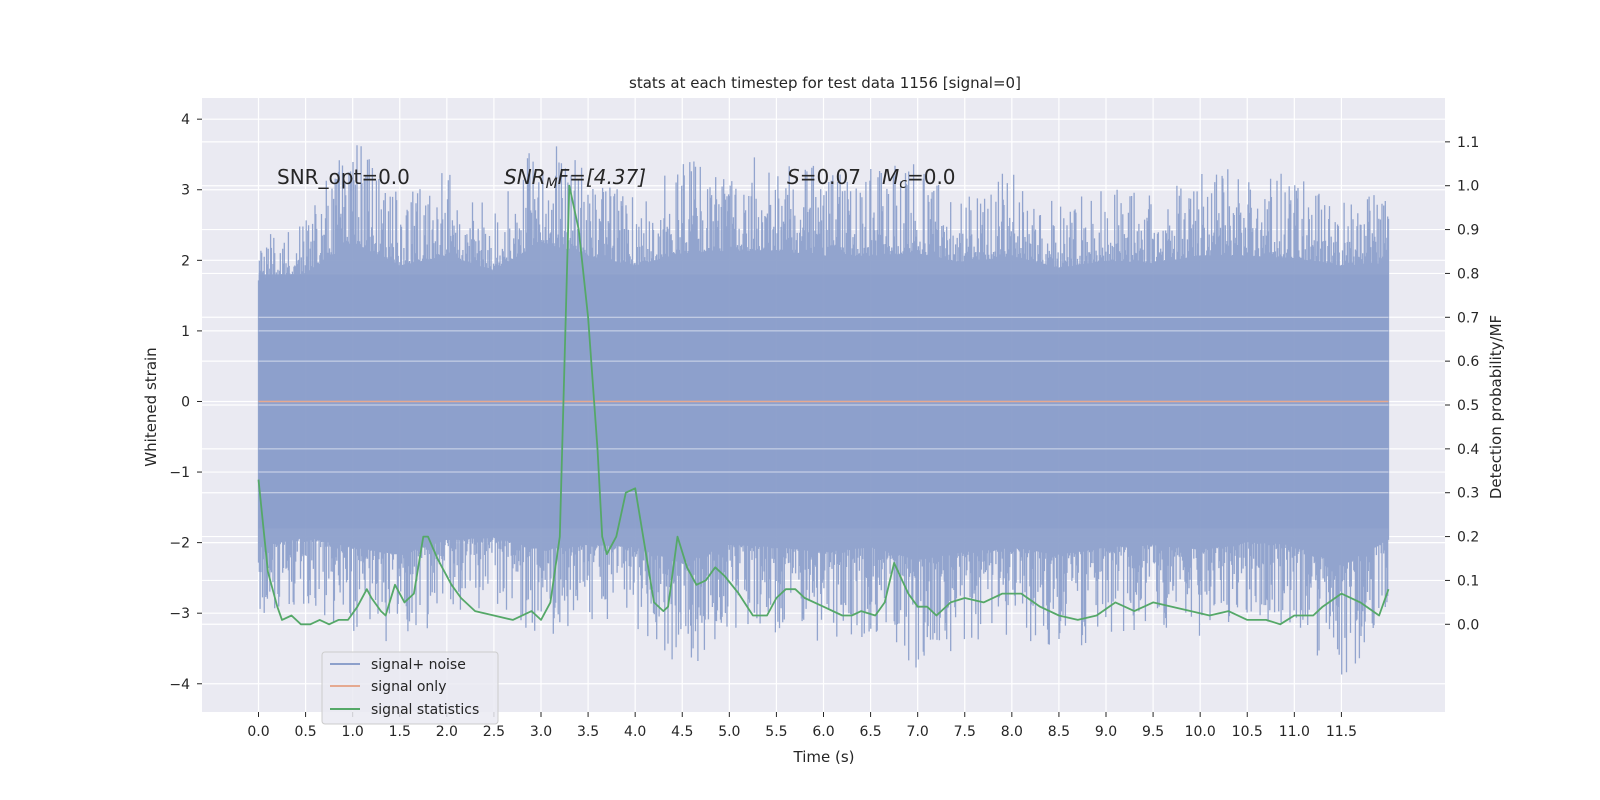 Image resolution: width=1600 pixels, height=800 pixels. What do you see at coordinates (185, 402) in the screenshot?
I see `y-tick-label: 0` at bounding box center [185, 402].